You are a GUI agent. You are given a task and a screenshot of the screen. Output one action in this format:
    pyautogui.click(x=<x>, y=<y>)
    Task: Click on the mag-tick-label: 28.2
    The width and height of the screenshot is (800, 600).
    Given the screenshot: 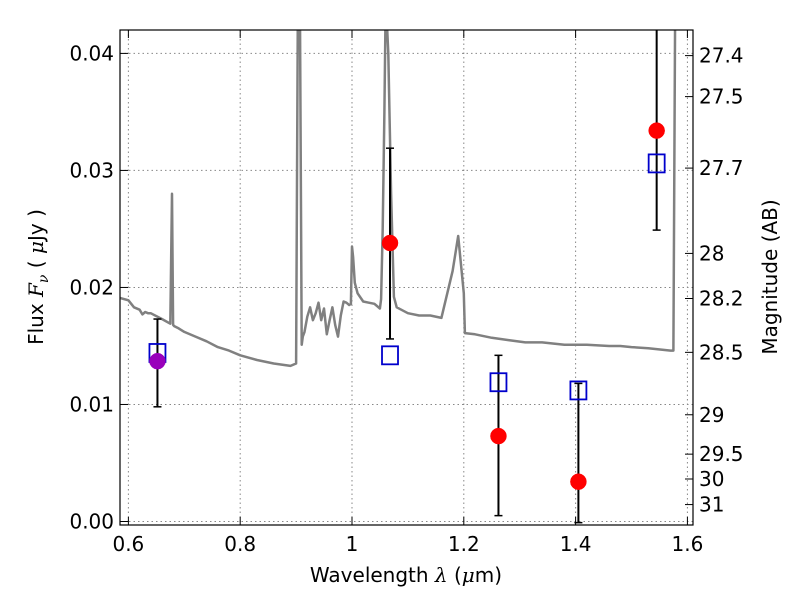 What is the action you would take?
    pyautogui.click(x=721, y=299)
    